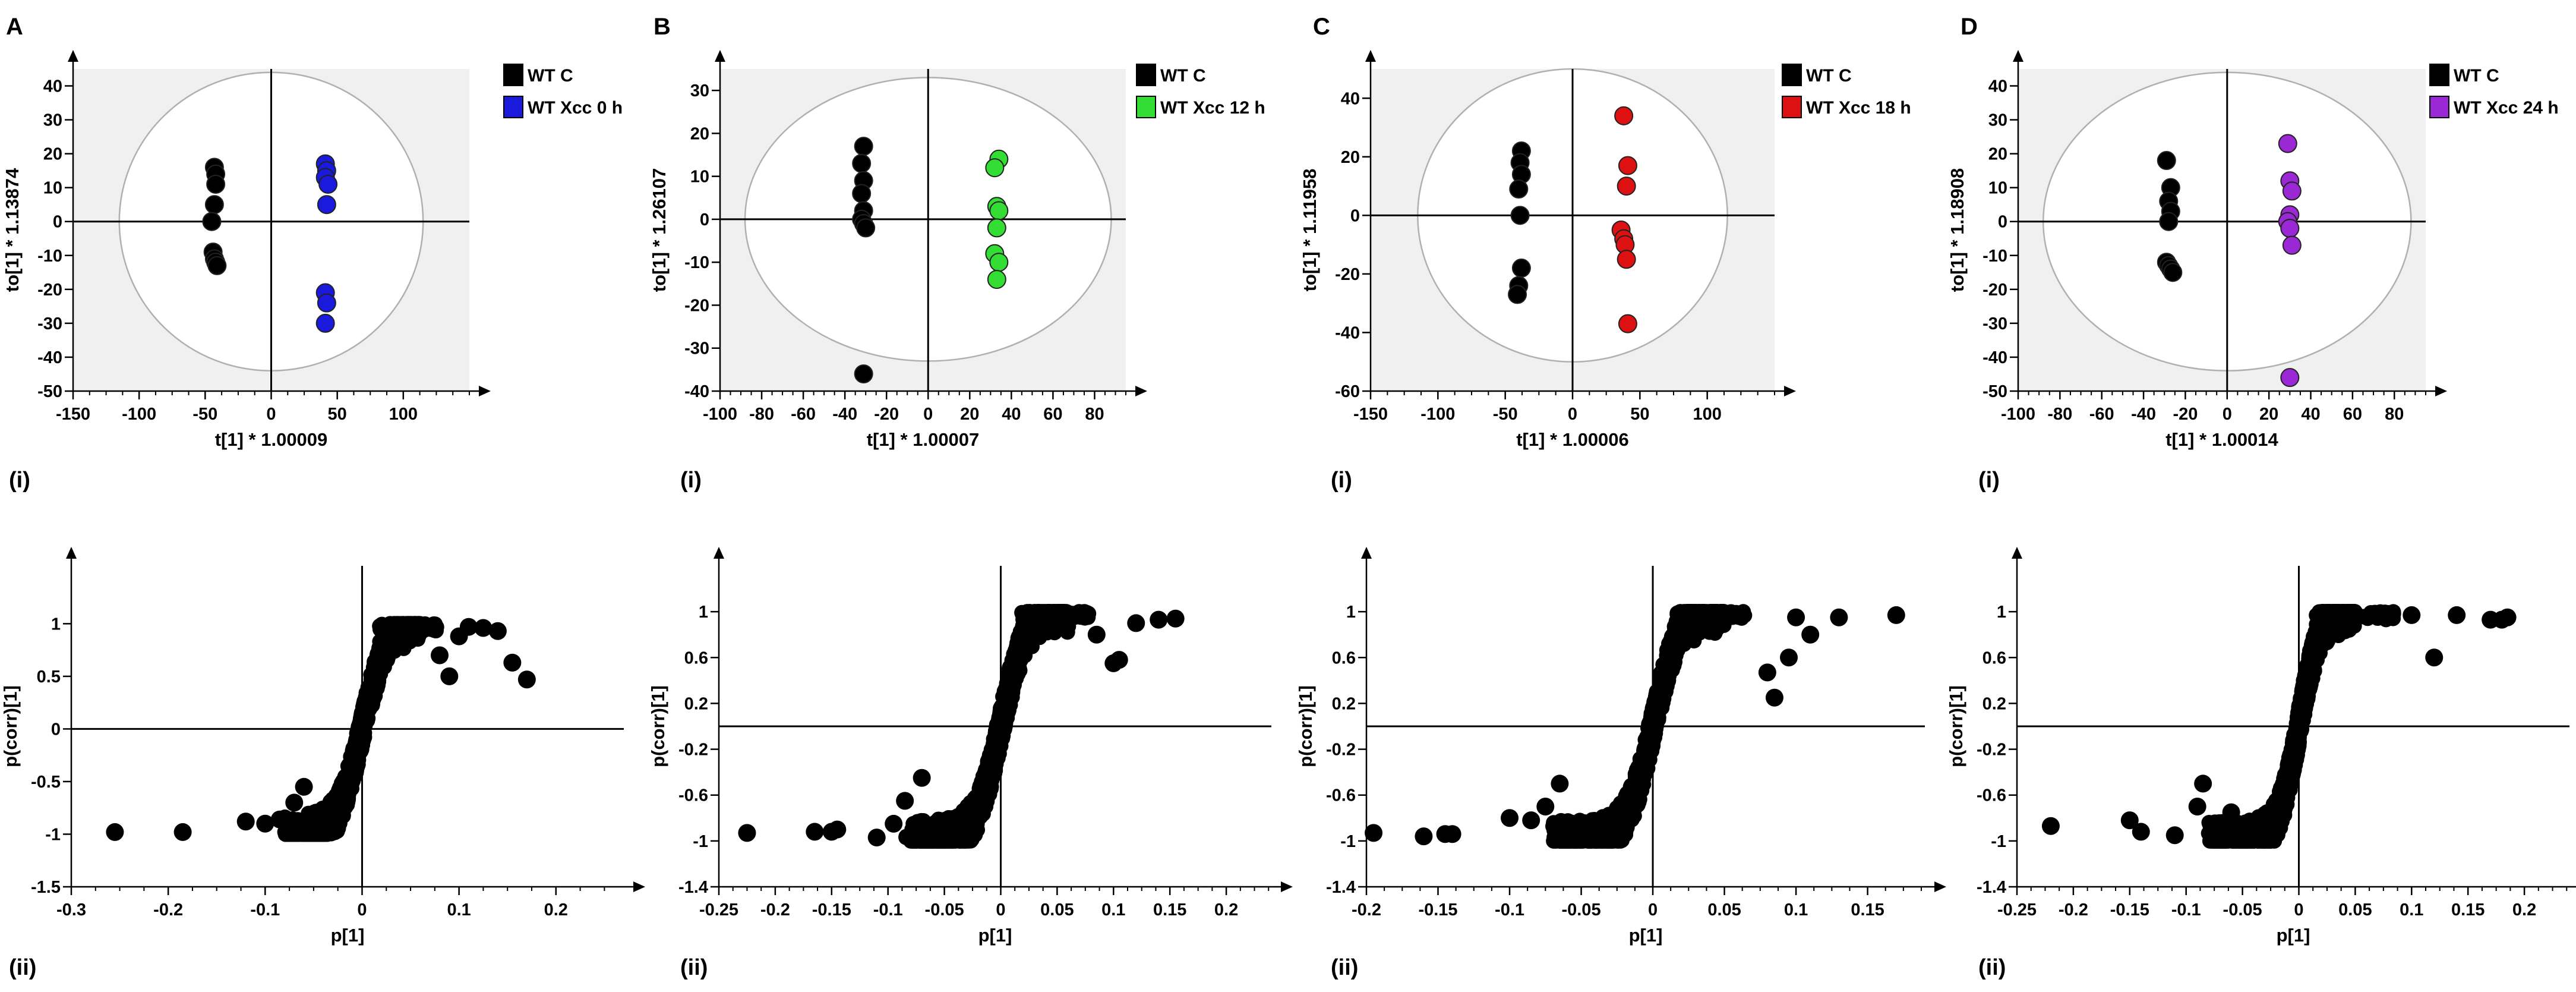  I want to click on panel-c: C (i) (ii), so click(1335, 497).